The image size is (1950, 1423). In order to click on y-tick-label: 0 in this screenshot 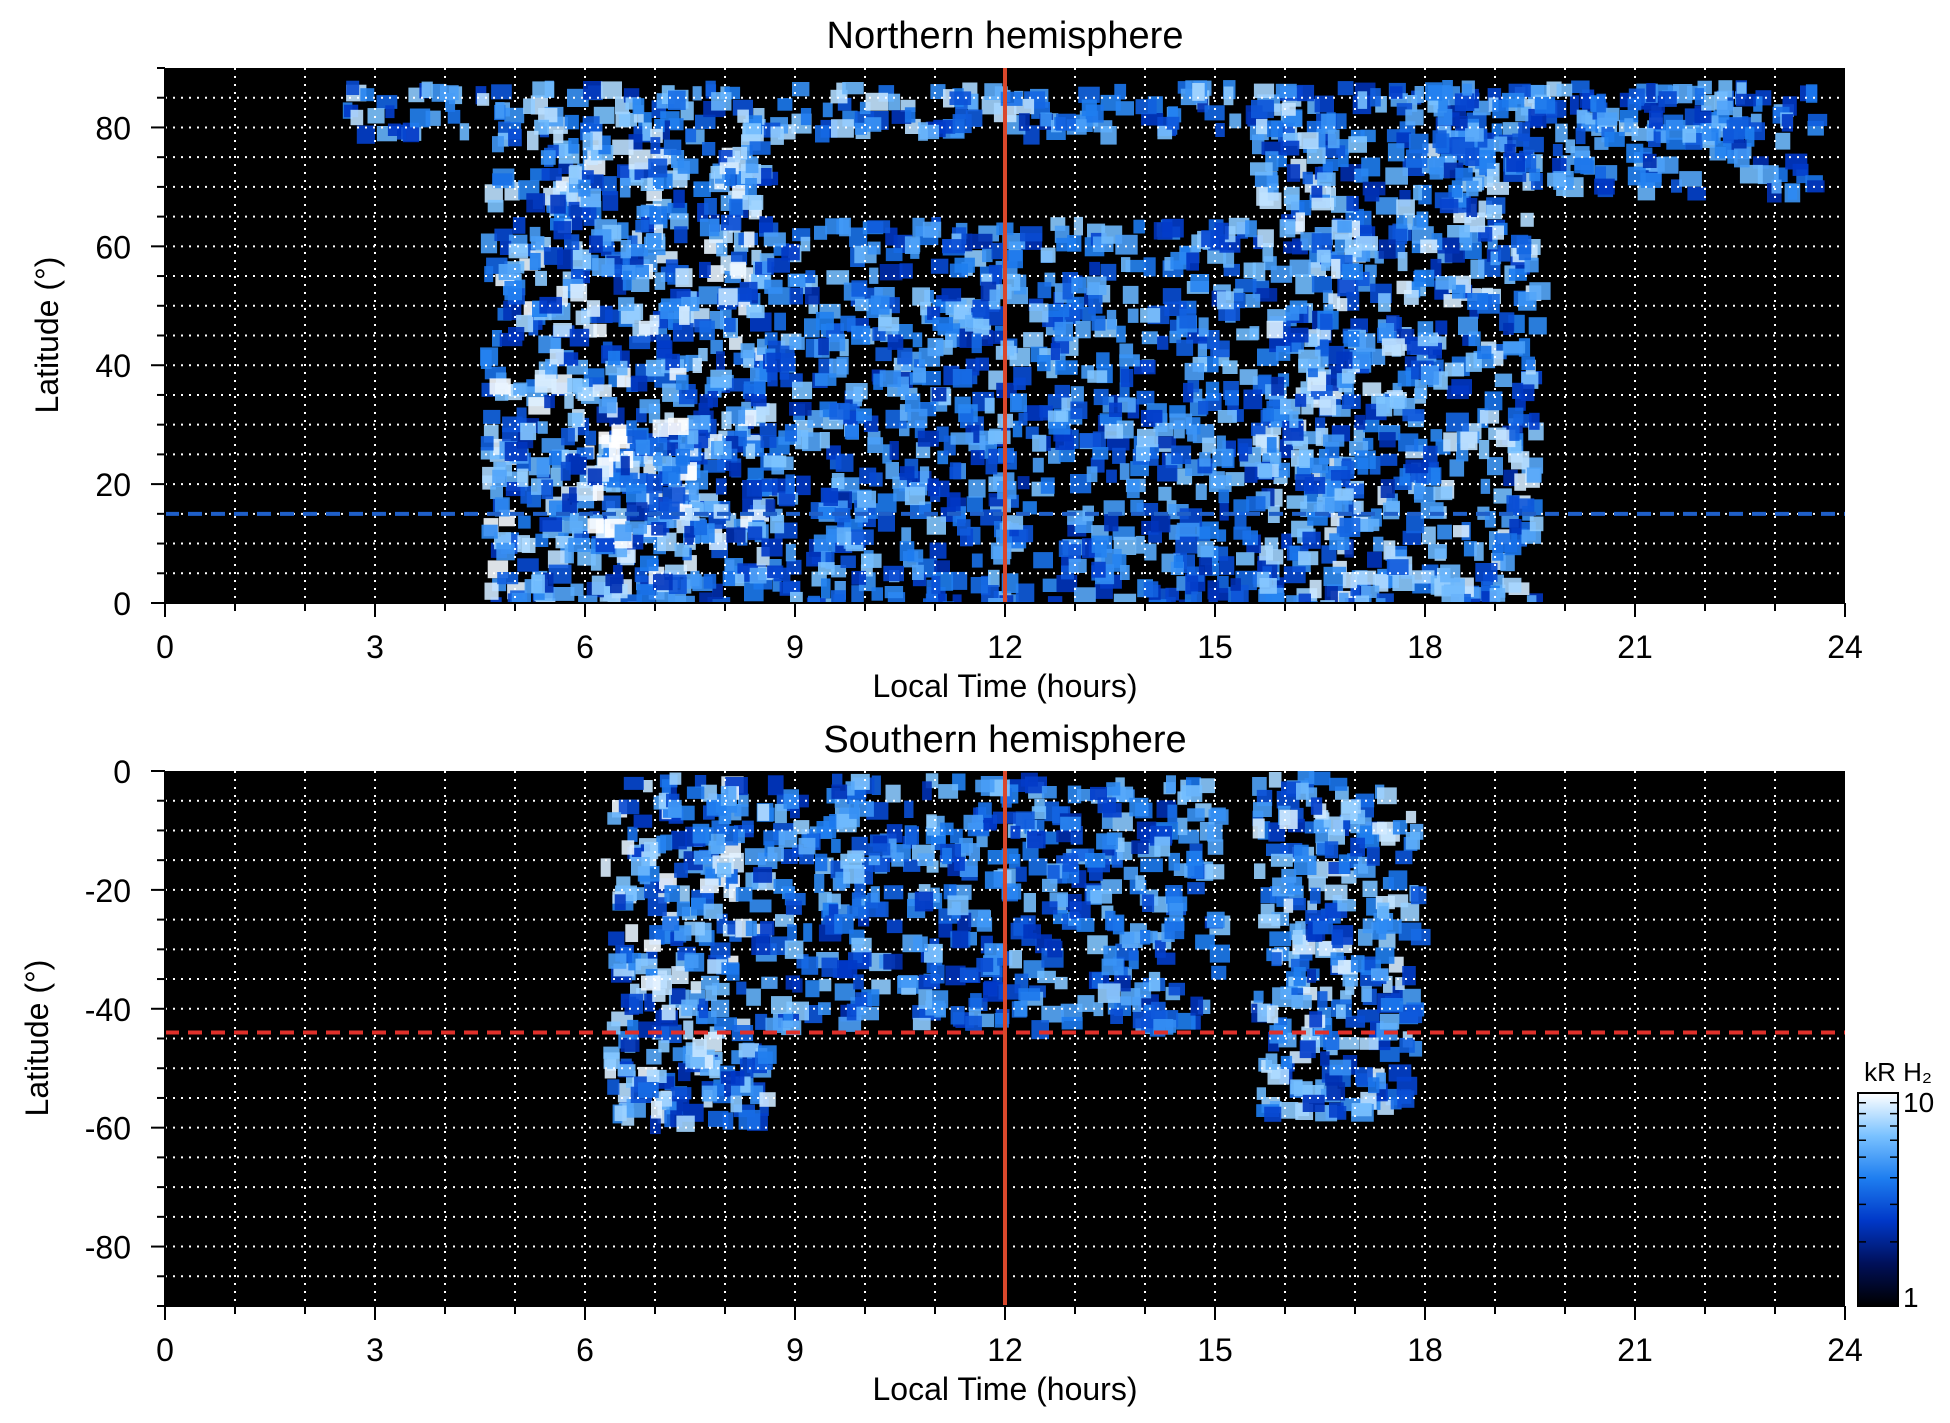, I will do `click(122, 604)`.